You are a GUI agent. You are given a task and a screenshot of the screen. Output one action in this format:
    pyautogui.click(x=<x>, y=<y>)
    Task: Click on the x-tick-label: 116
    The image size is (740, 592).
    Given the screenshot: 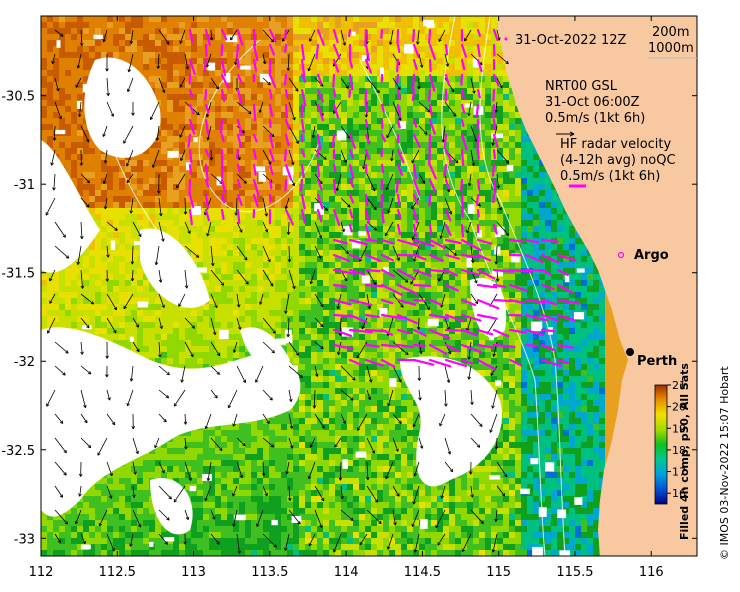 What is the action you would take?
    pyautogui.click(x=651, y=572)
    